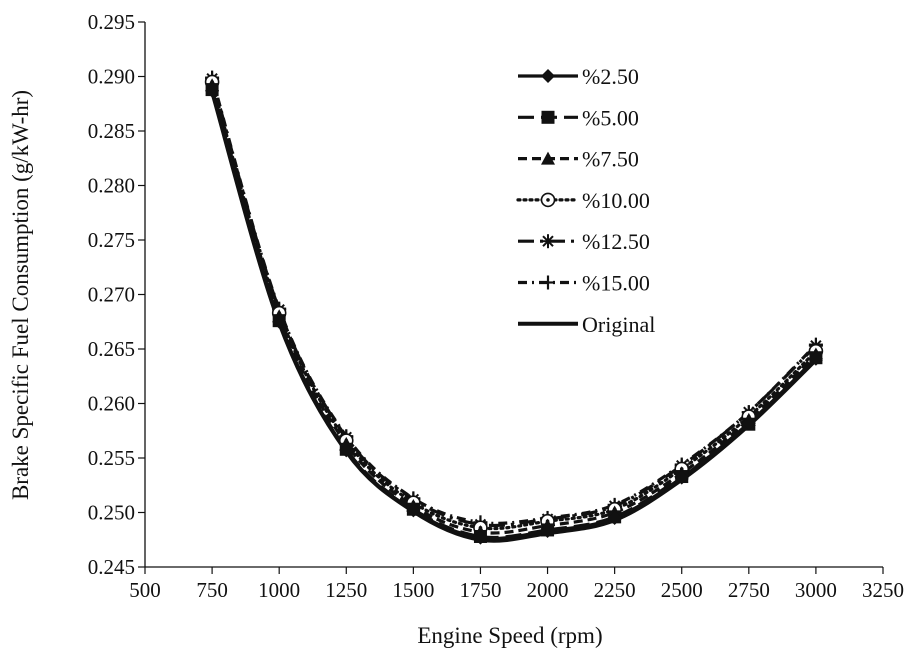  Describe the element at coordinates (212, 590) in the screenshot. I see `x-tick-label: 750` at that location.